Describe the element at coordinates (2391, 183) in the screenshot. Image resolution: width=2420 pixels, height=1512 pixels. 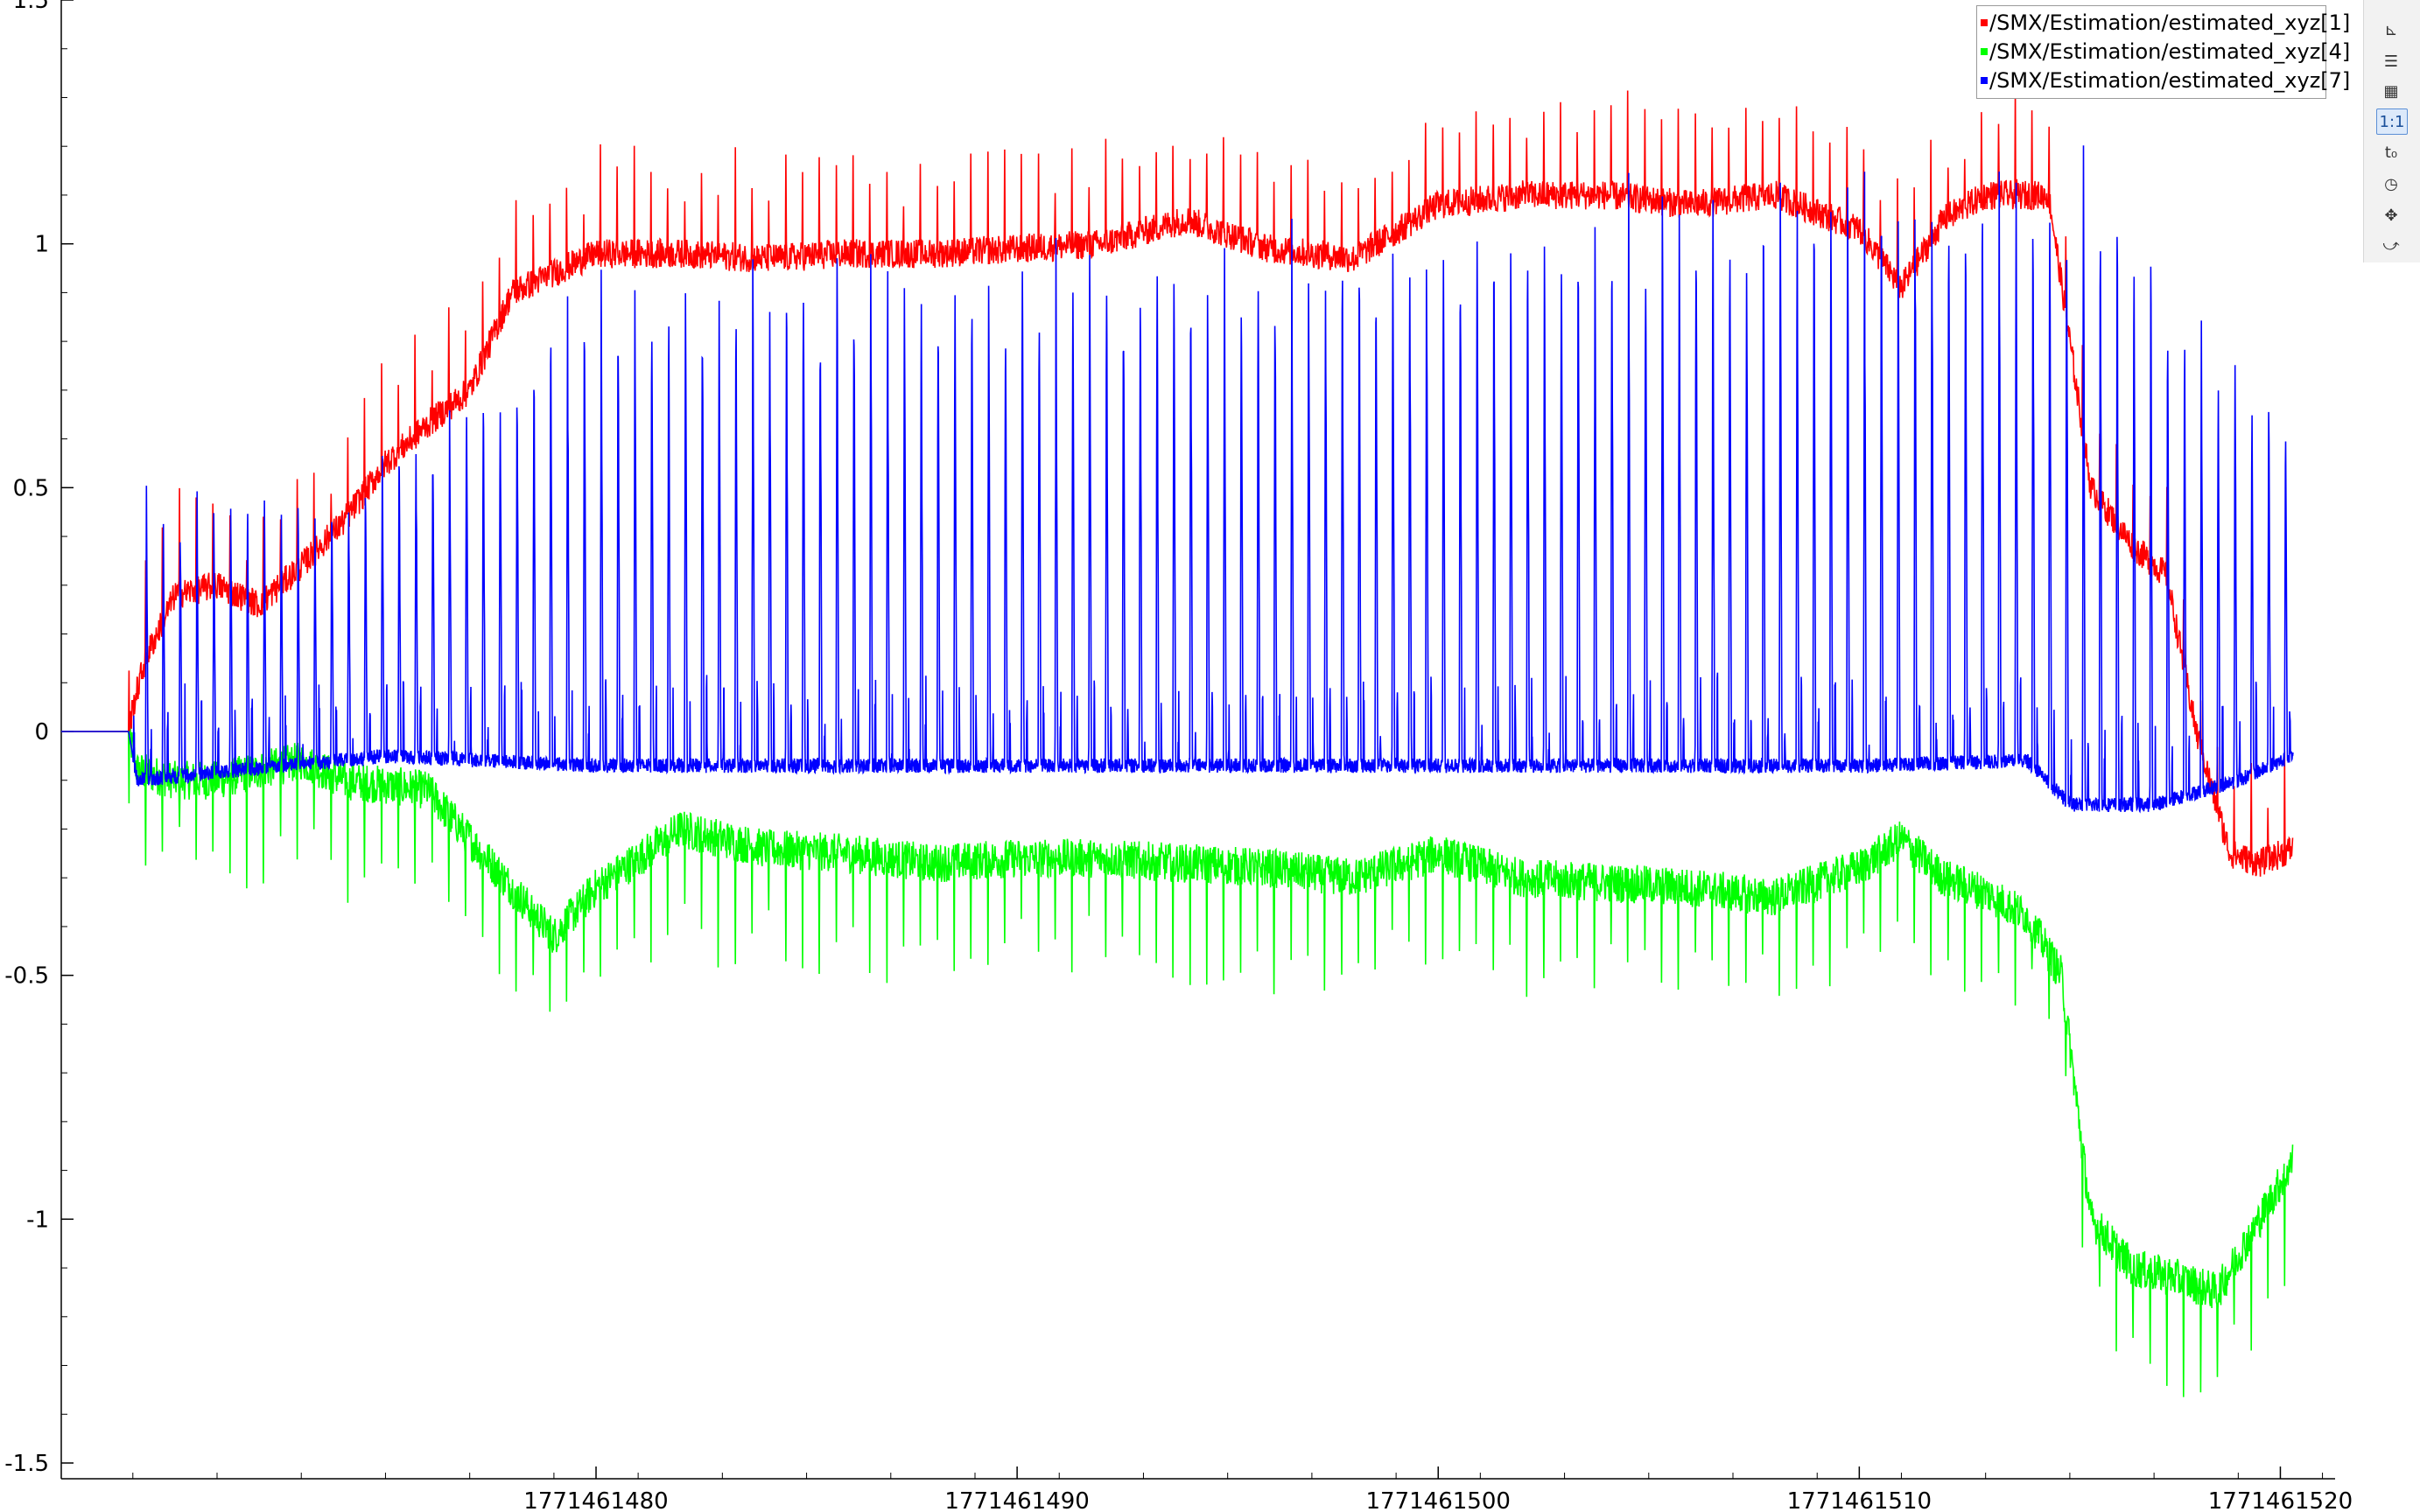
I see `clock-icon: ◷` at that location.